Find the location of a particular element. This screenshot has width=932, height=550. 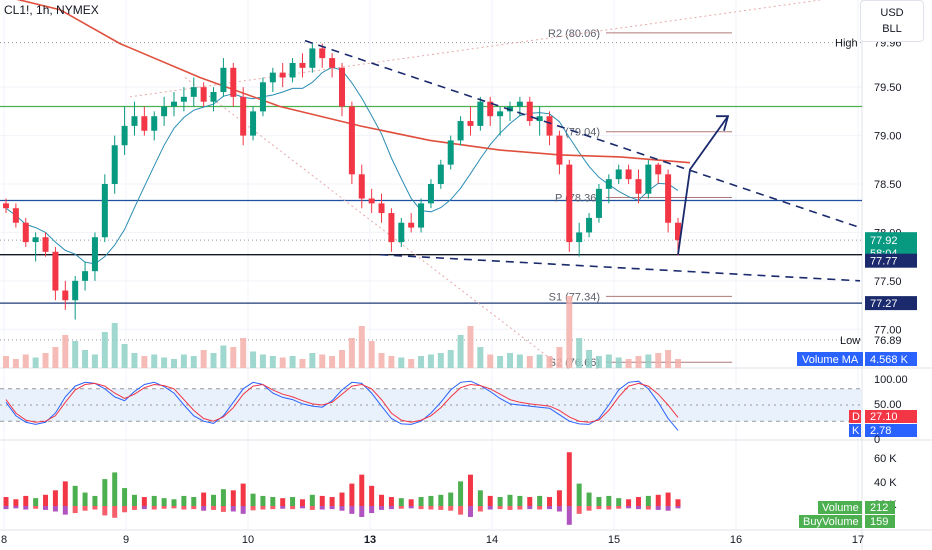

stoch-d-value-tag is located at coordinates (891, 416).